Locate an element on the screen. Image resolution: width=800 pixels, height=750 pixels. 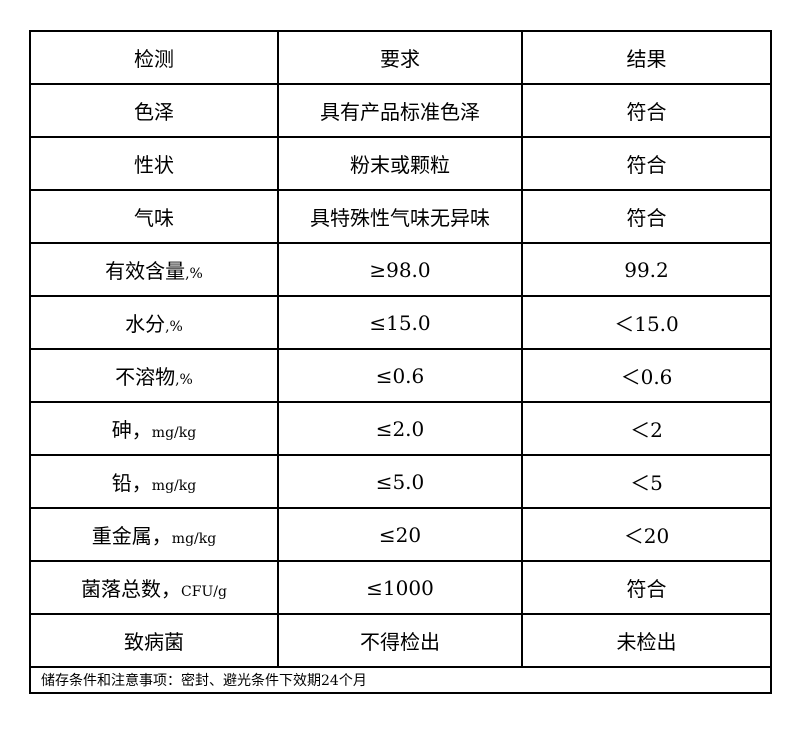
result-cell: 99.2 is located at coordinates (646, 269).